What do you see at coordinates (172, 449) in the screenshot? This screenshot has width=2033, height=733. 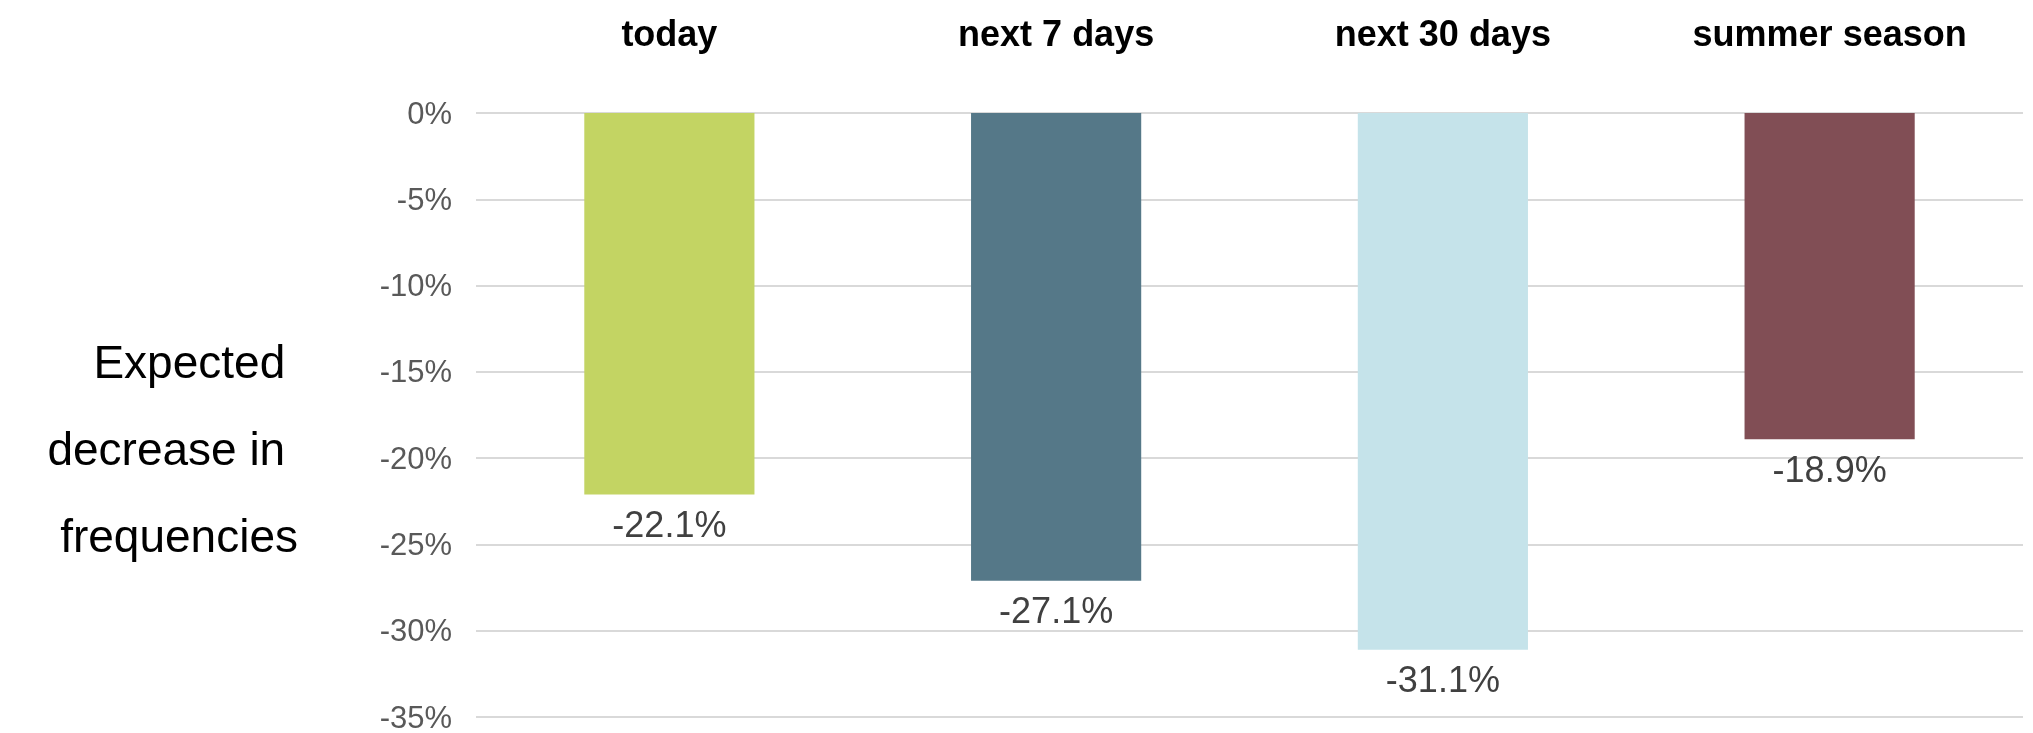 I see `y-axis-title: Expected decrease in frequencies` at bounding box center [172, 449].